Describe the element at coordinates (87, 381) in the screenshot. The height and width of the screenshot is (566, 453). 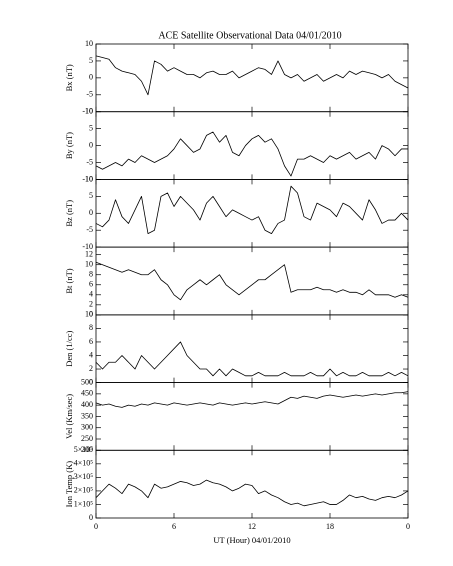
I see `y-tick-label: 500` at that location.